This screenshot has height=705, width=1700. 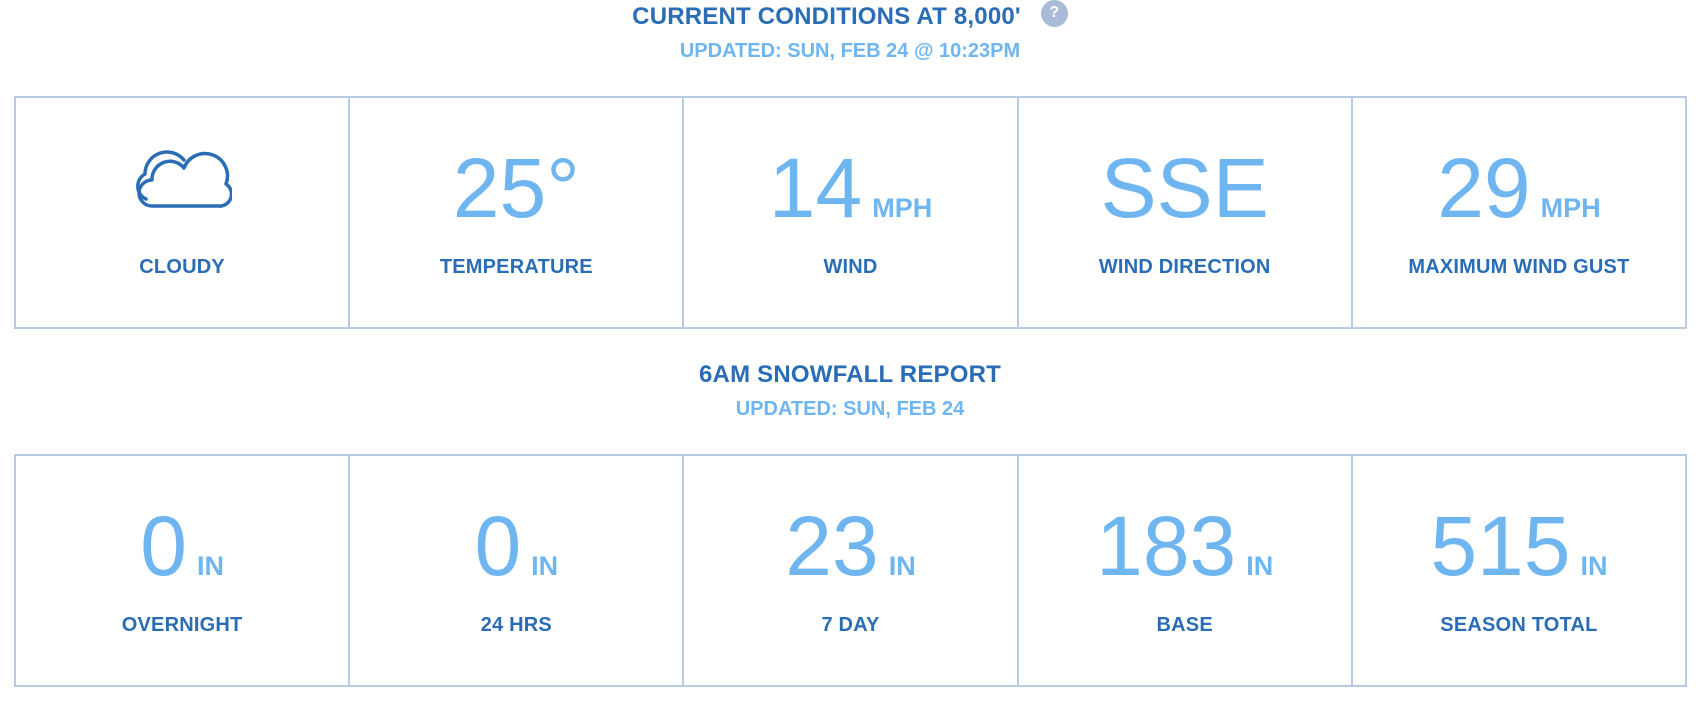 What do you see at coordinates (850, 51) in the screenshot?
I see `conditions-updated: UPDATED: SUN, FEB 24 @ 10:23PM` at bounding box center [850, 51].